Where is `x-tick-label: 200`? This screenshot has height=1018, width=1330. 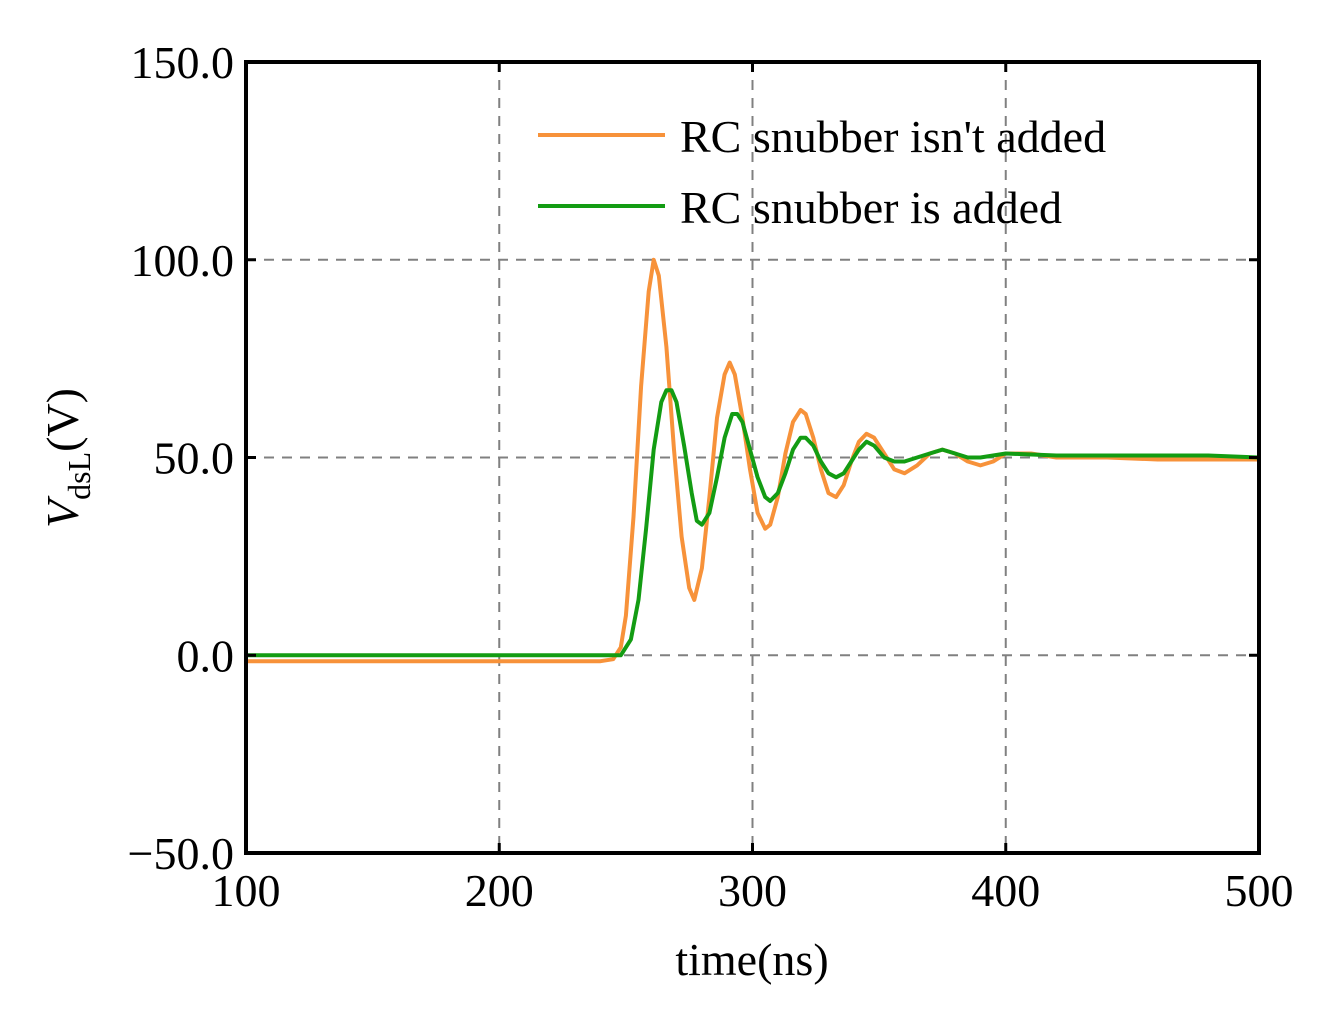
x-tick-label: 200 is located at coordinates (499, 890).